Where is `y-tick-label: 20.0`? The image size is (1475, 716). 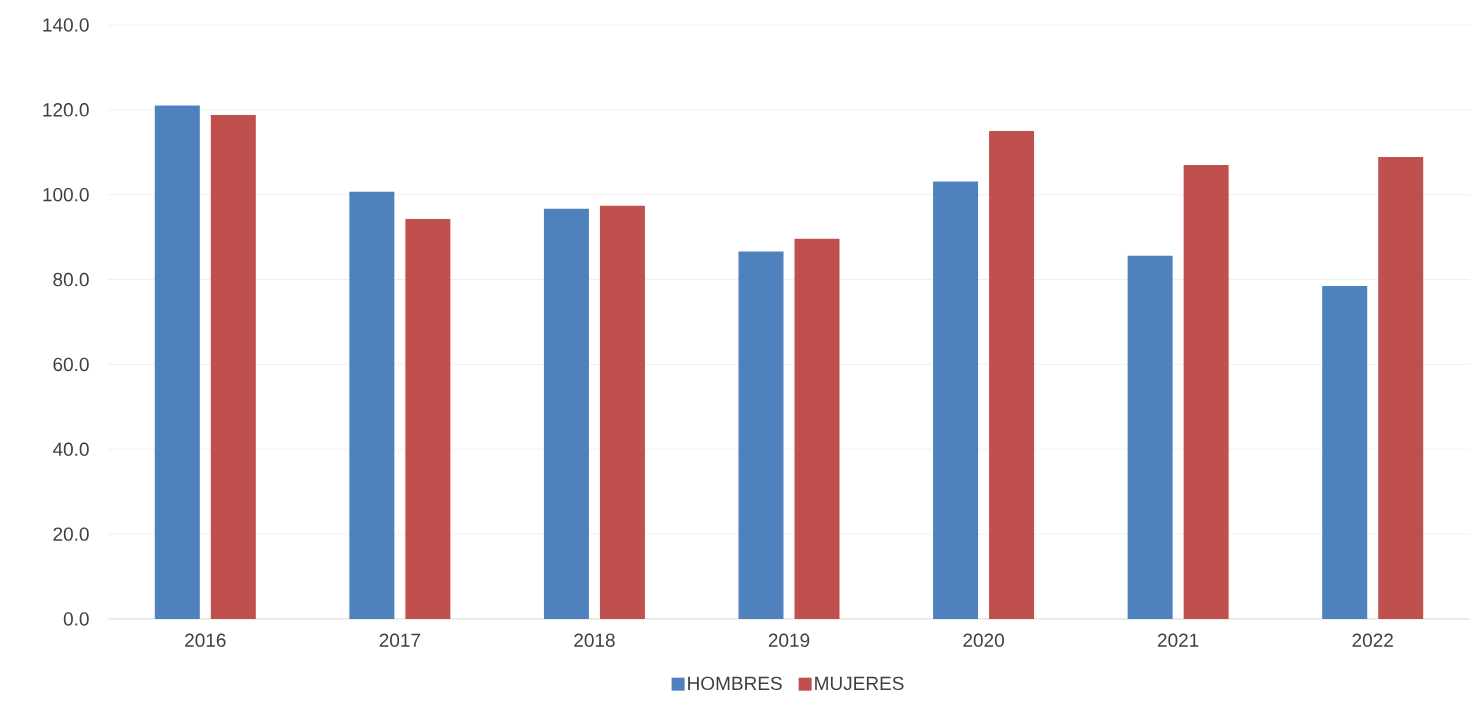 y-tick-label: 20.0 is located at coordinates (71, 534).